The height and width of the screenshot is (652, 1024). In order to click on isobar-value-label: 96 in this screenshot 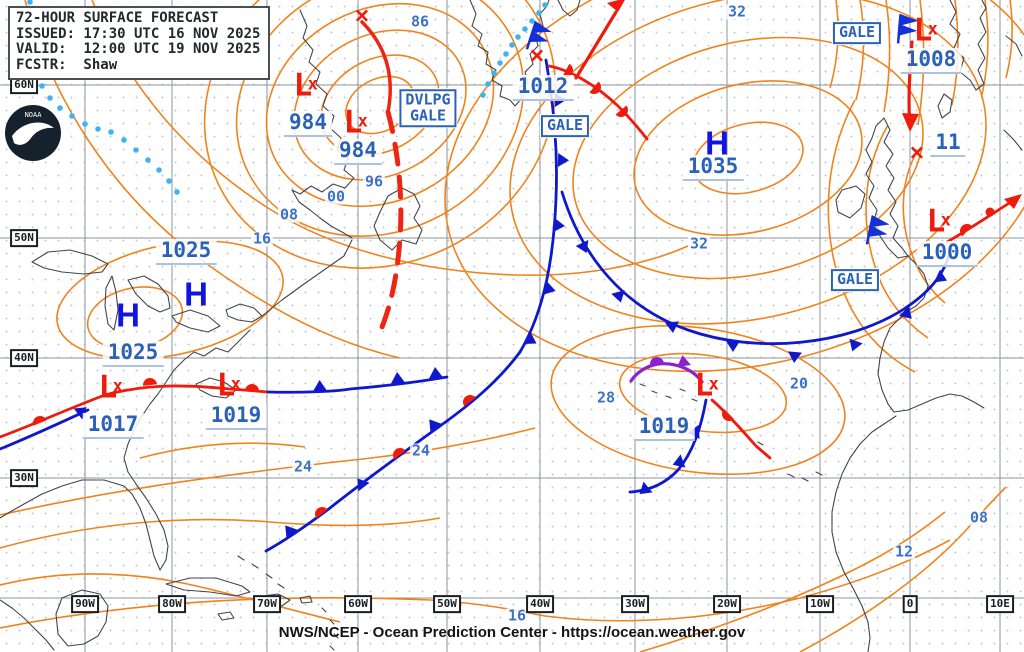, I will do `click(374, 181)`.